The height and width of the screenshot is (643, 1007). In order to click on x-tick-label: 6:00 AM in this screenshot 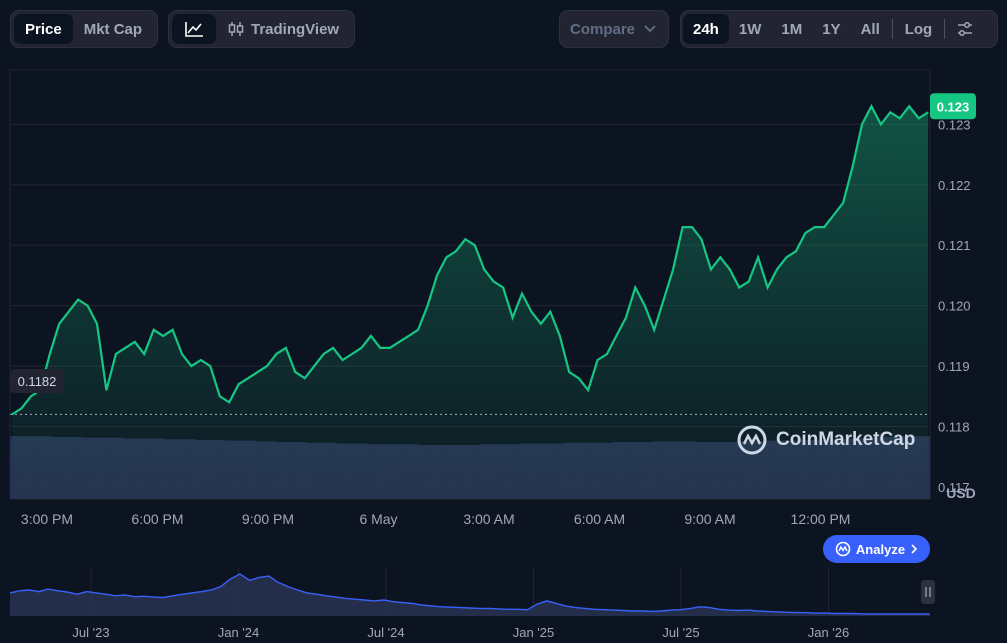, I will do `click(599, 519)`.